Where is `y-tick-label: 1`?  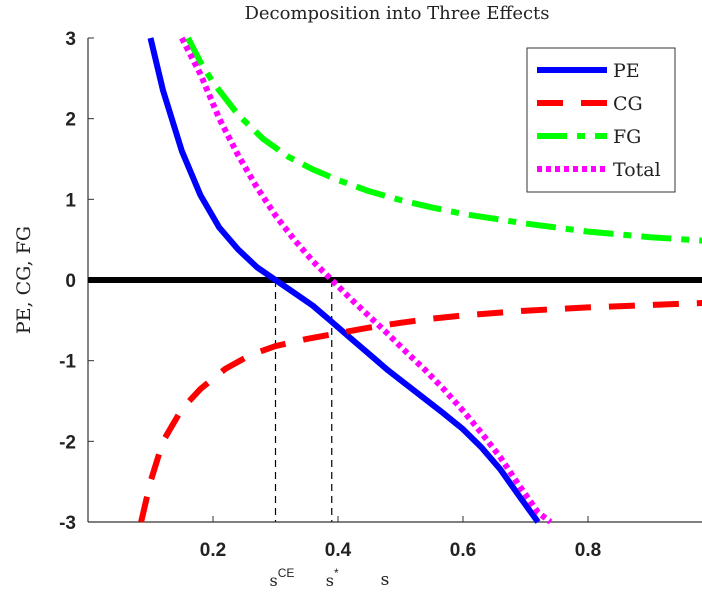
y-tick-label: 1 is located at coordinates (70, 200).